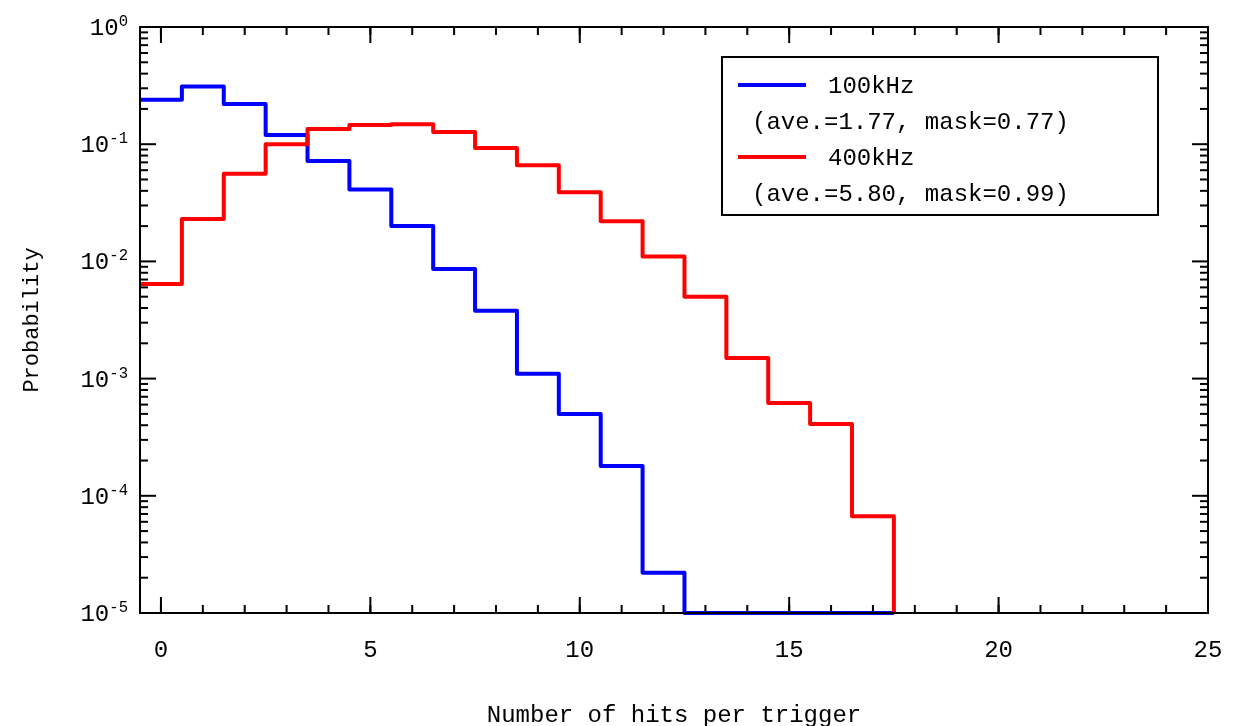 The width and height of the screenshot is (1241, 726). I want to click on x-tick-label: 25, so click(1208, 650).